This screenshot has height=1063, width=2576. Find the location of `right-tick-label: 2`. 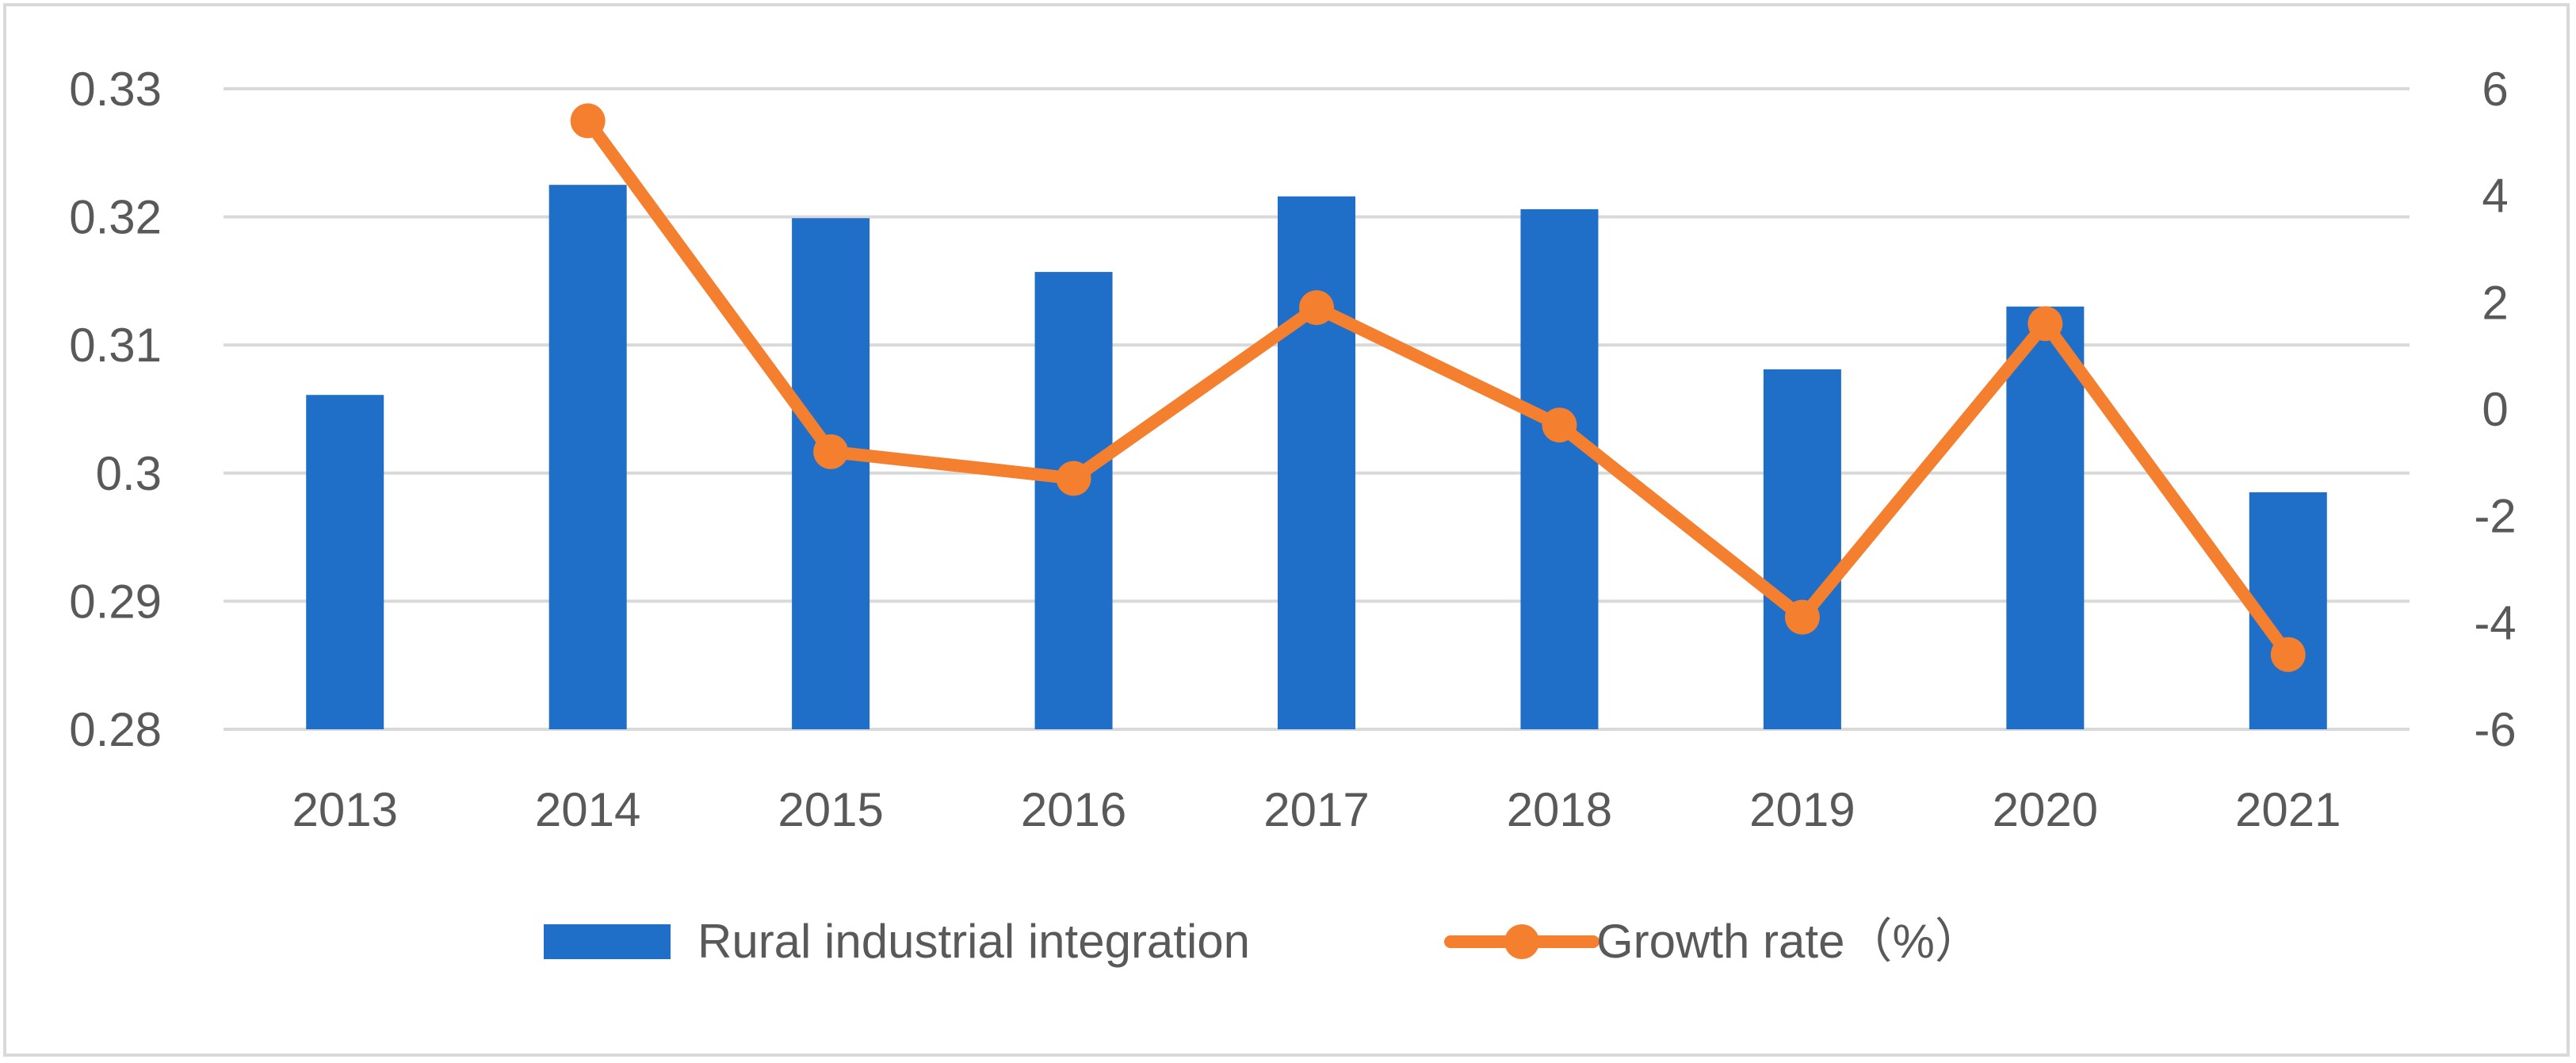

right-tick-label: 2 is located at coordinates (2495, 302).